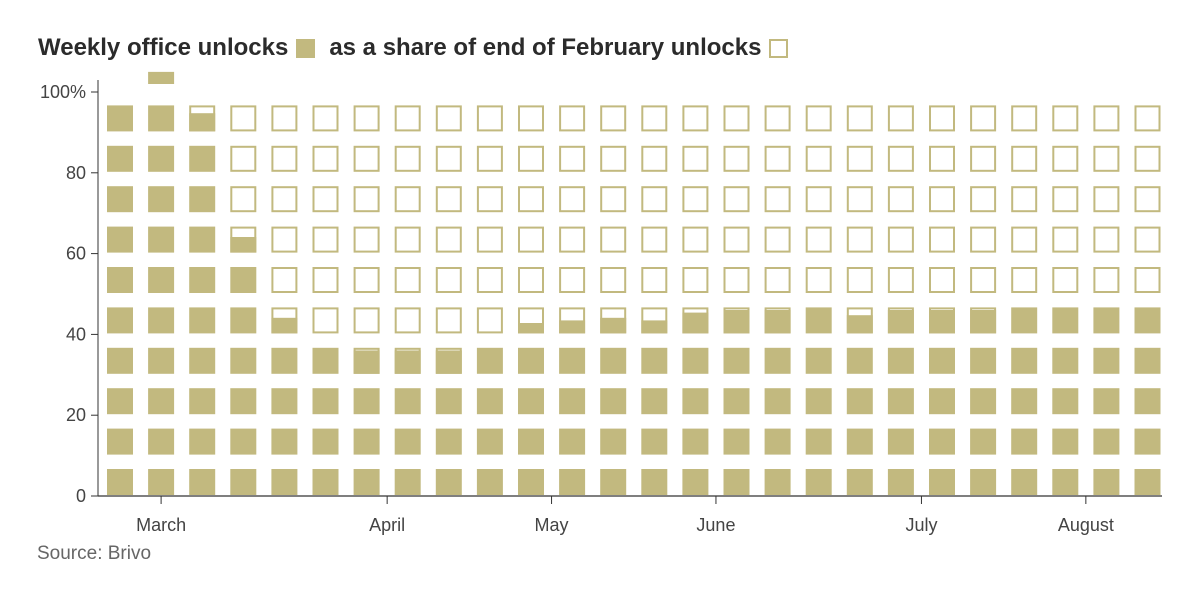  Describe the element at coordinates (161, 525) in the screenshot. I see `x-tick-label: March` at that location.